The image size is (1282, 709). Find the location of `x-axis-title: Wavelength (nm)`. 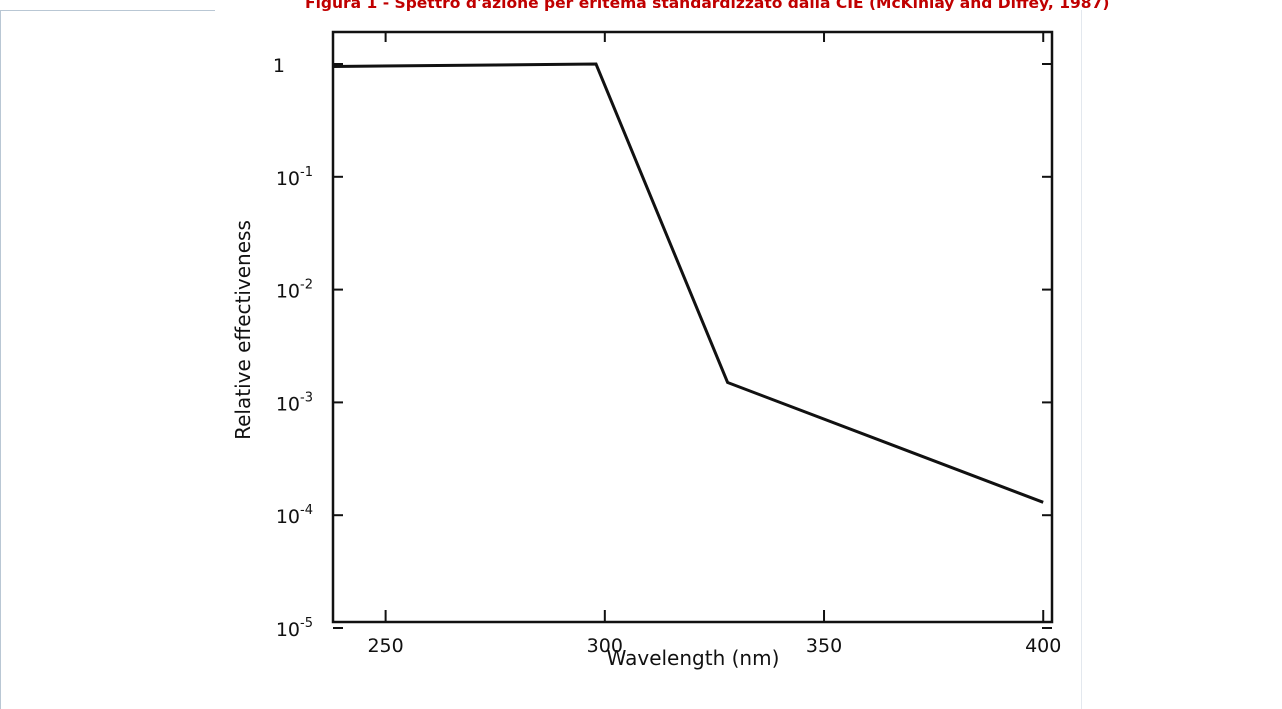

x-axis-title: Wavelength (nm) is located at coordinates (693, 658).